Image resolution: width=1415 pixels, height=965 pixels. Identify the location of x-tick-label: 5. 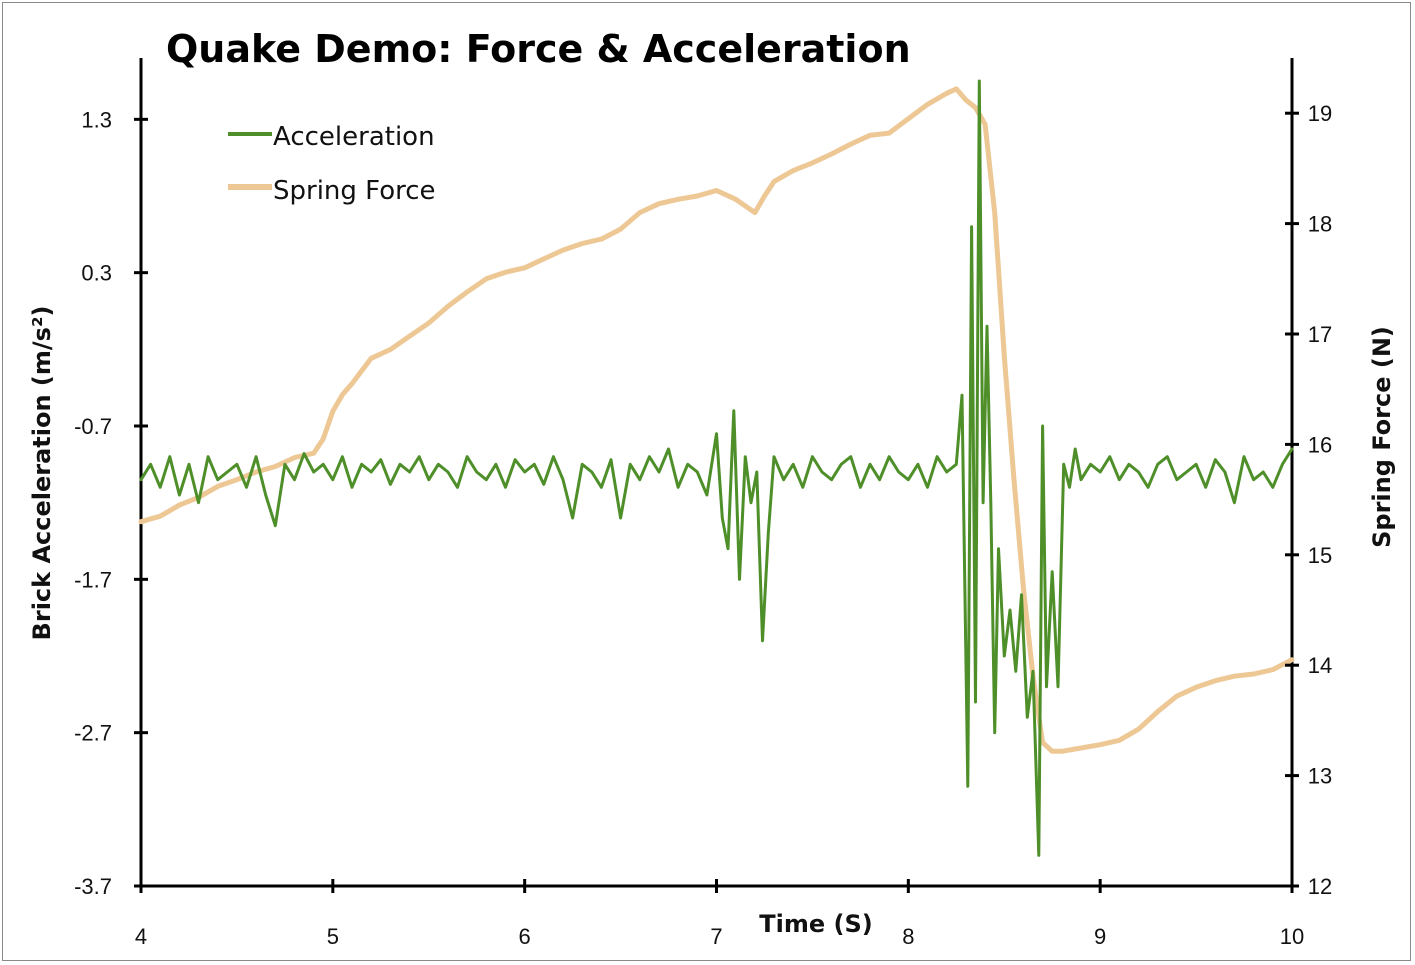
(333, 936).